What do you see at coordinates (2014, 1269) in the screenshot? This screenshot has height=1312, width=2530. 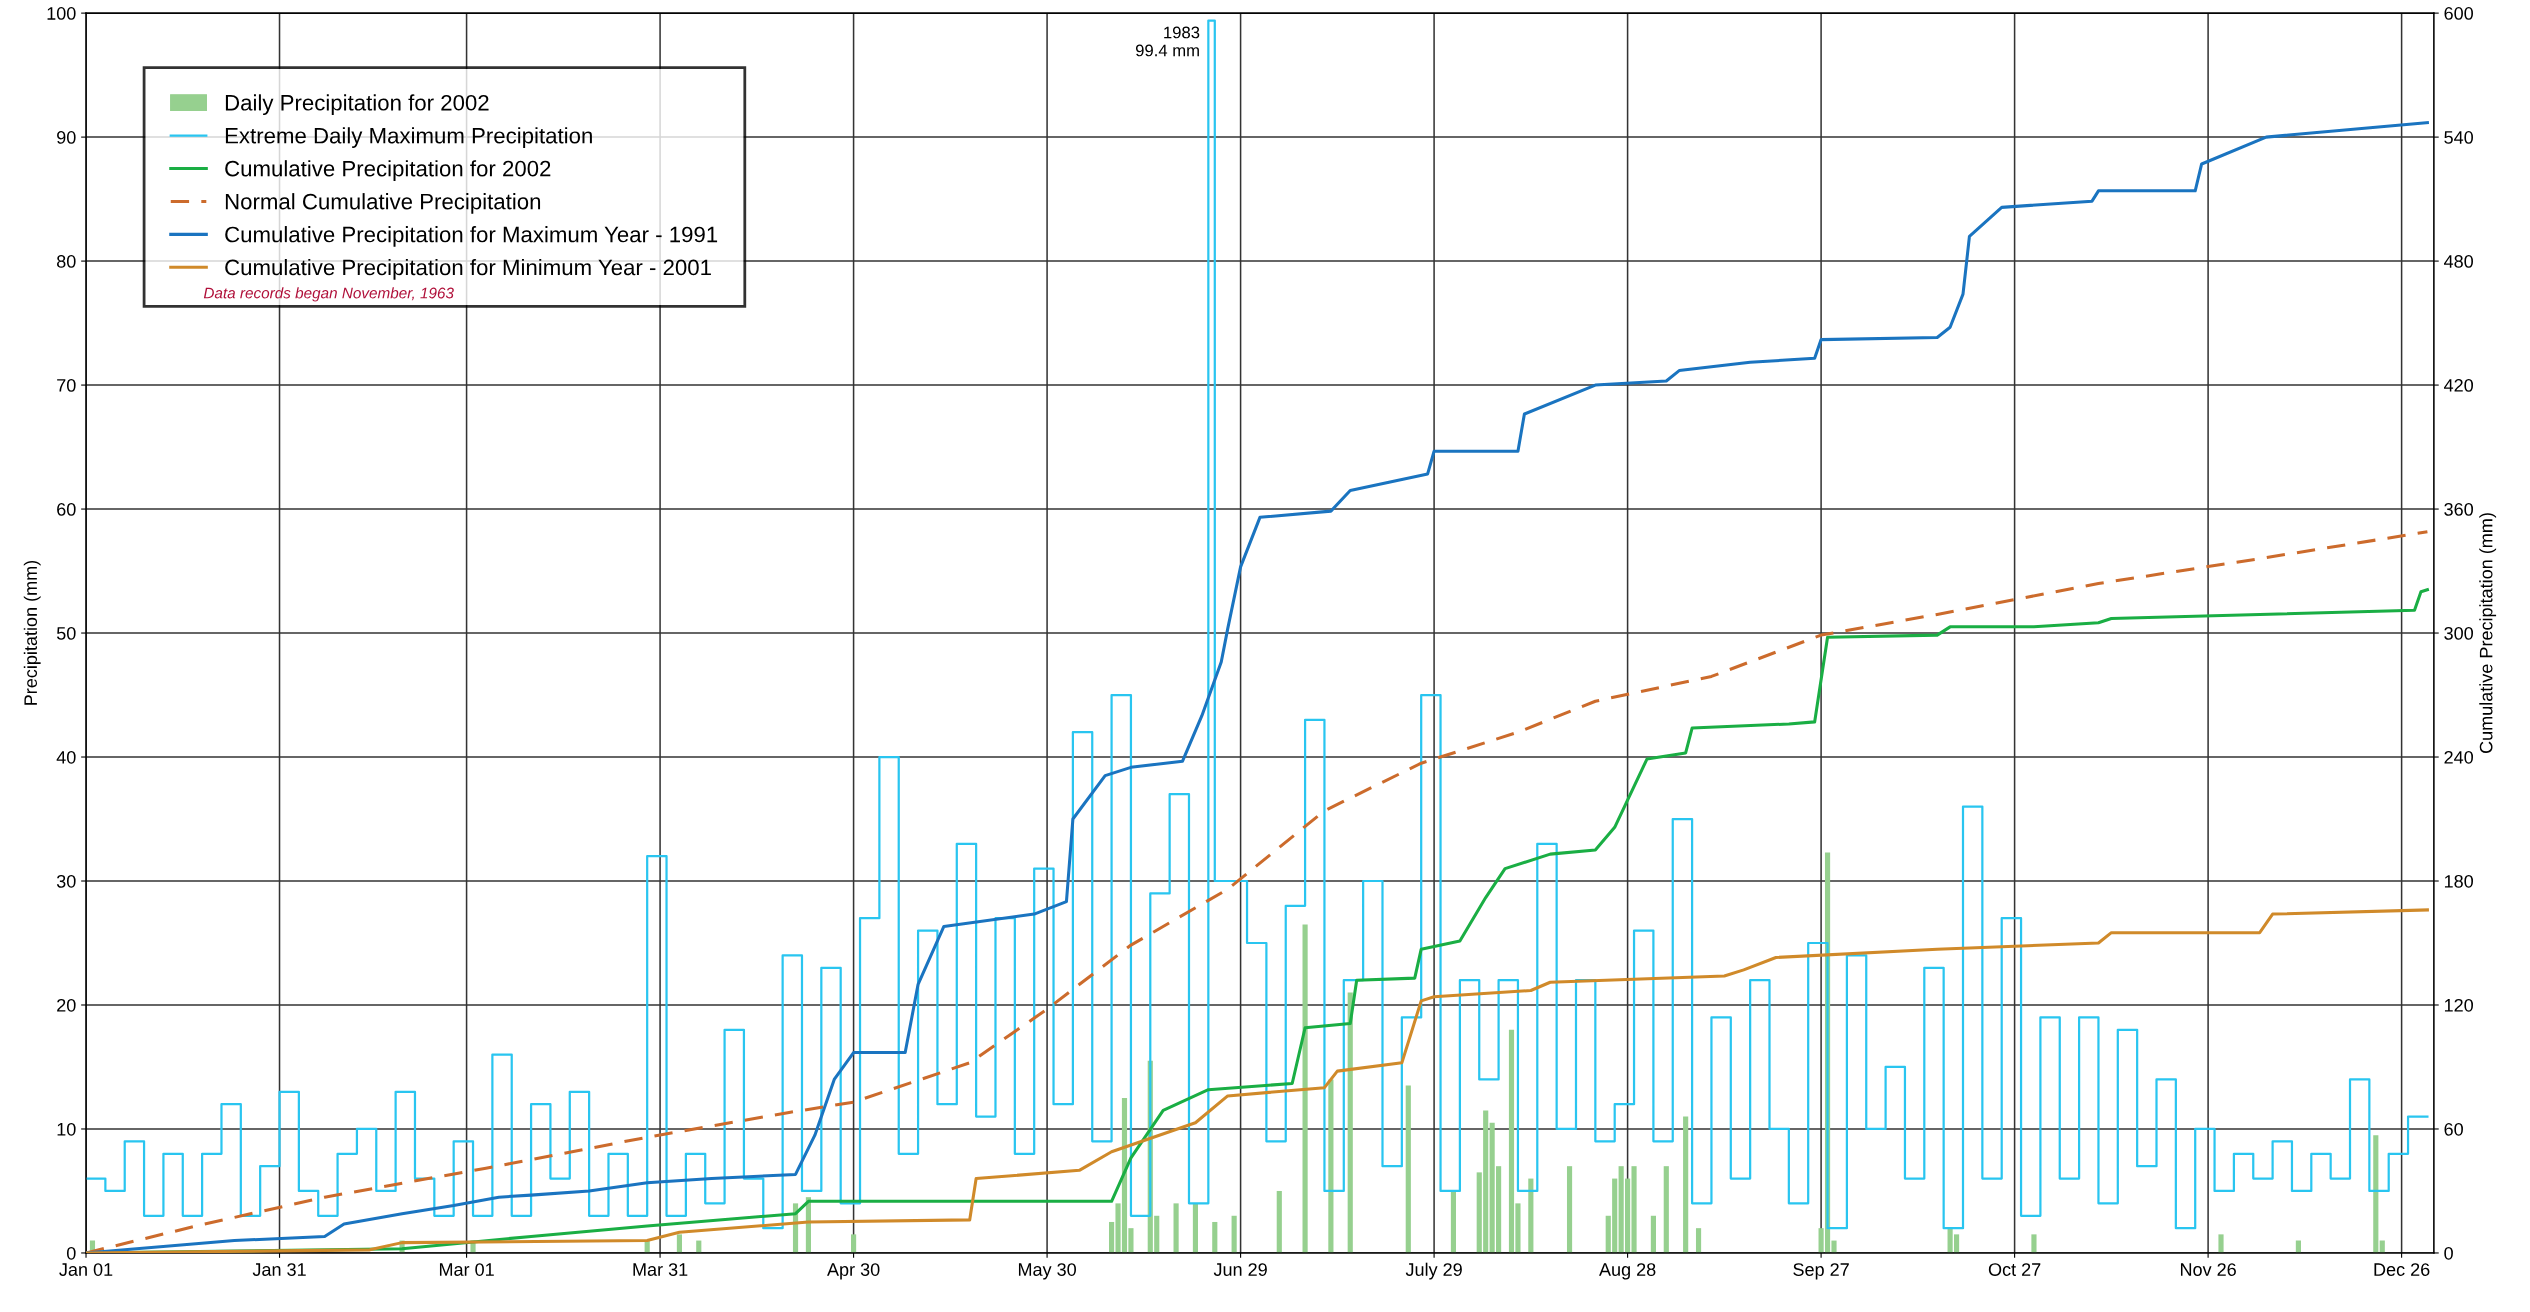 I see `x-tick-label: Oct 27` at bounding box center [2014, 1269].